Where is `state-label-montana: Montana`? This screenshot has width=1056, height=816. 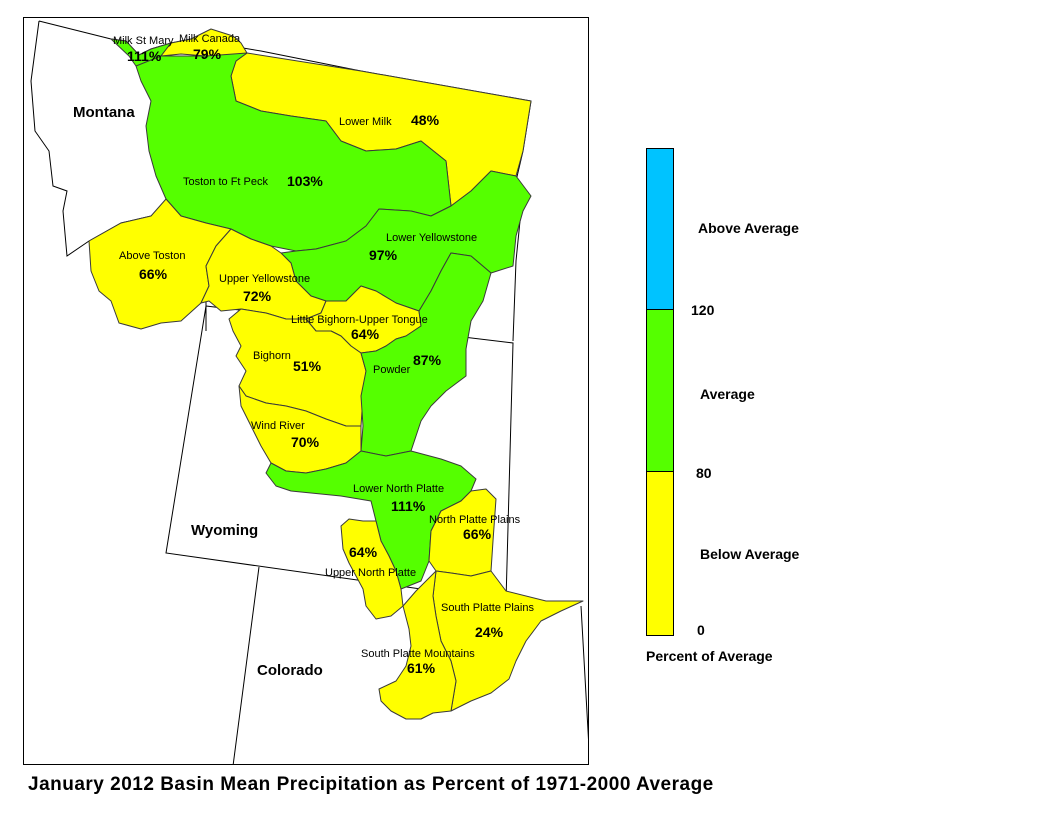
state-label-montana: Montana is located at coordinates (104, 112).